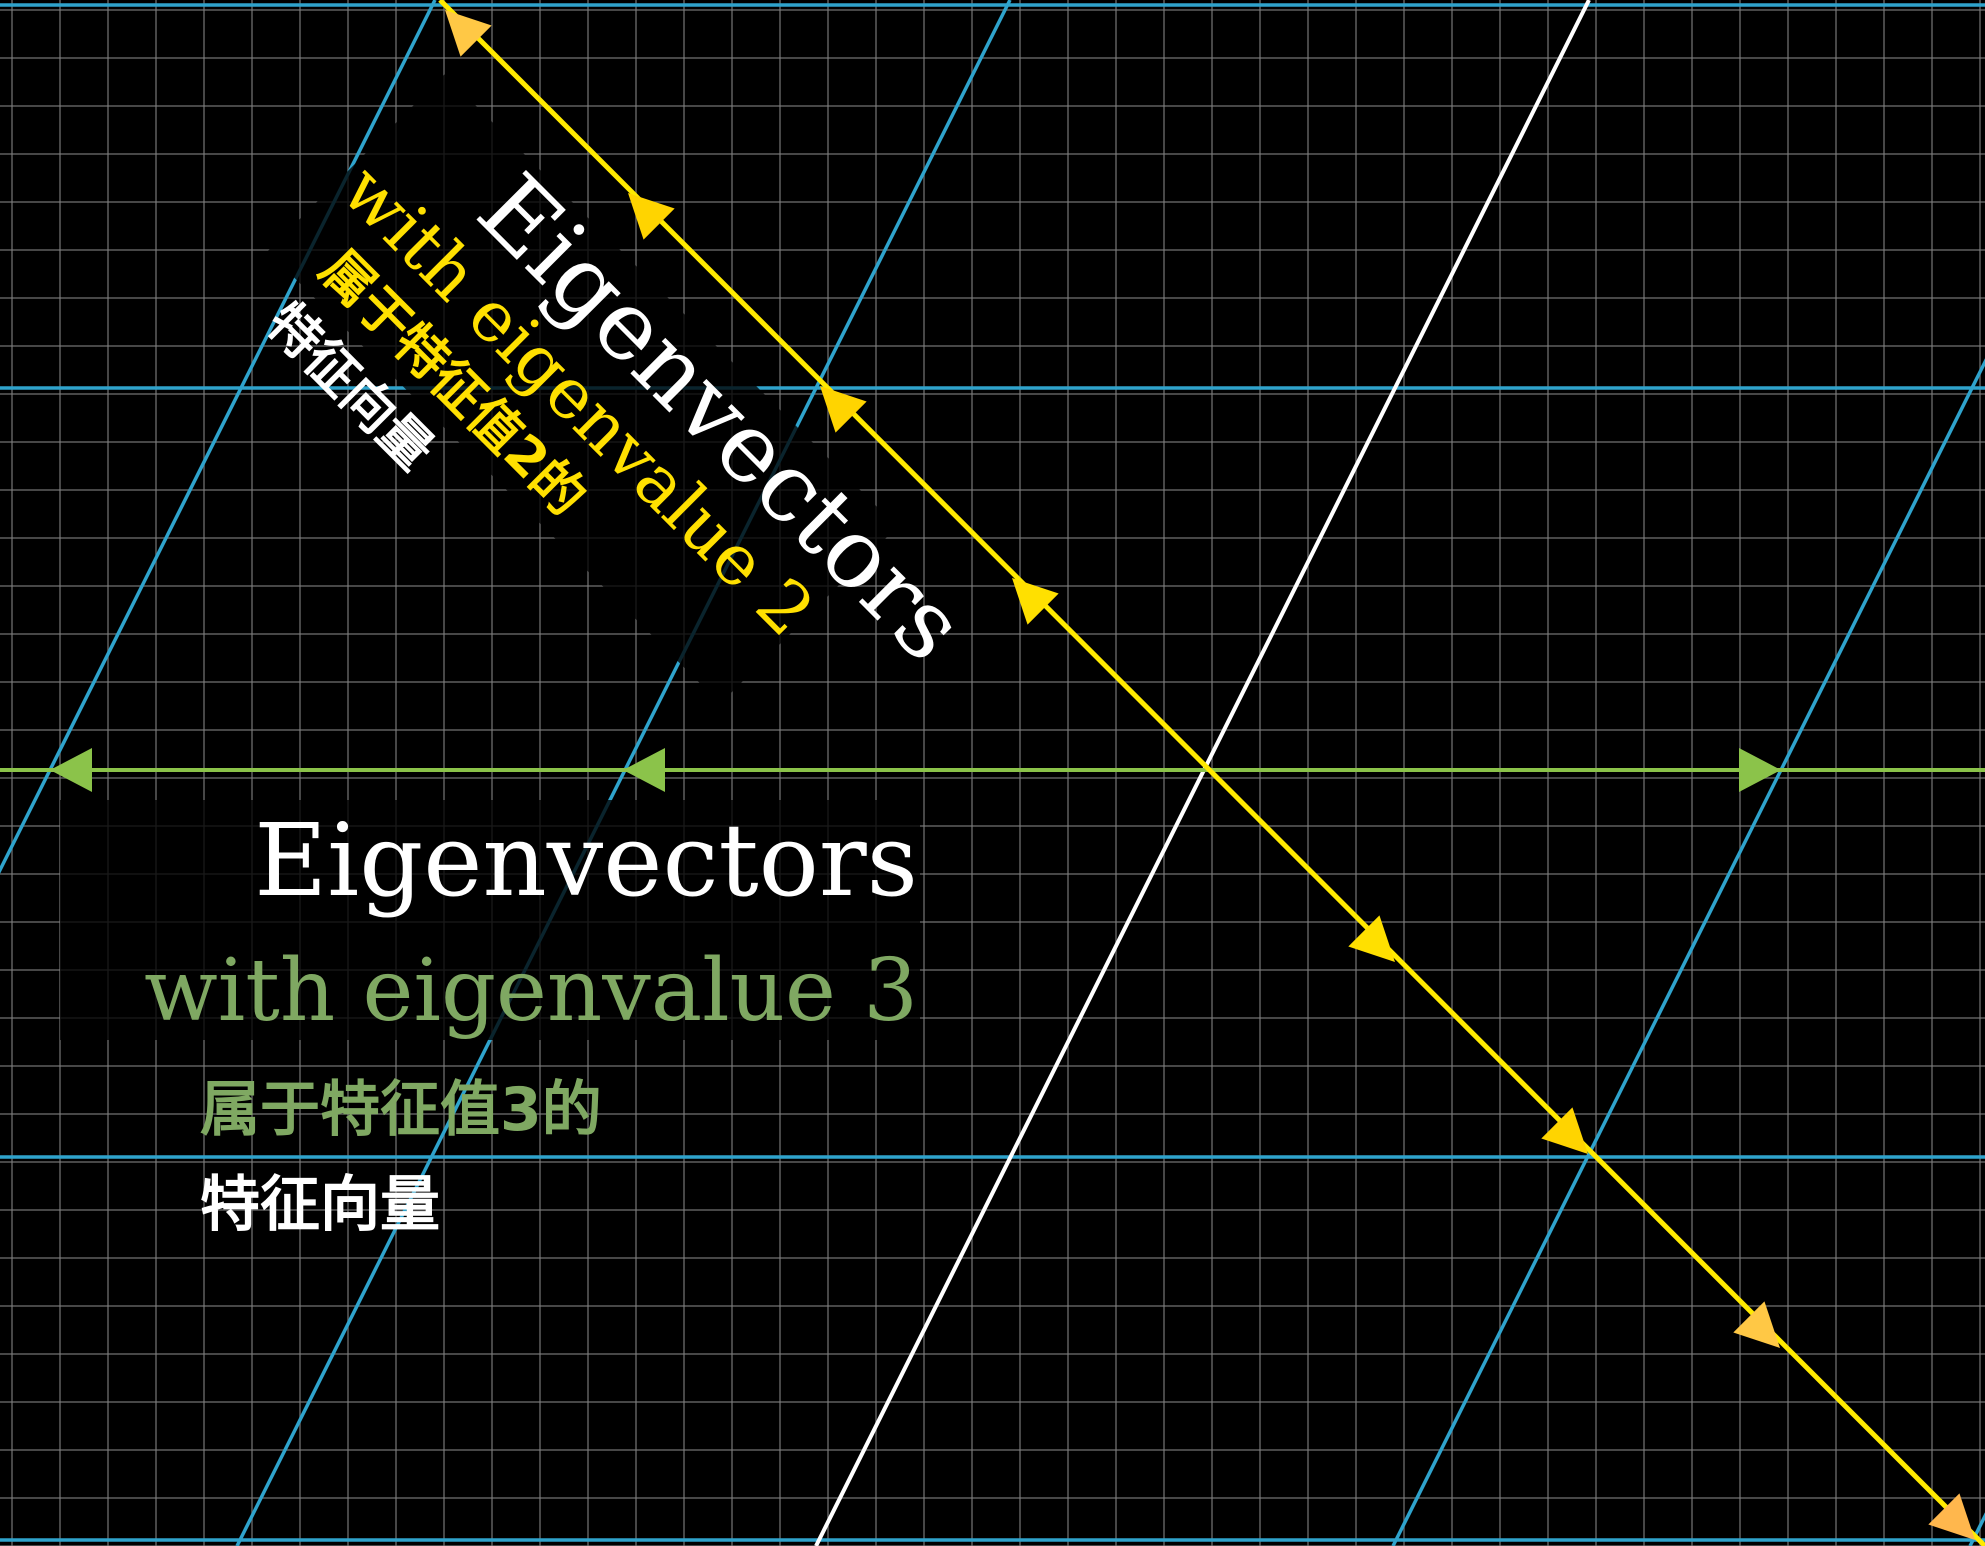  What do you see at coordinates (531, 991) in the screenshot?
I see `eigen3-subtitle: with eigenvalue 3` at bounding box center [531, 991].